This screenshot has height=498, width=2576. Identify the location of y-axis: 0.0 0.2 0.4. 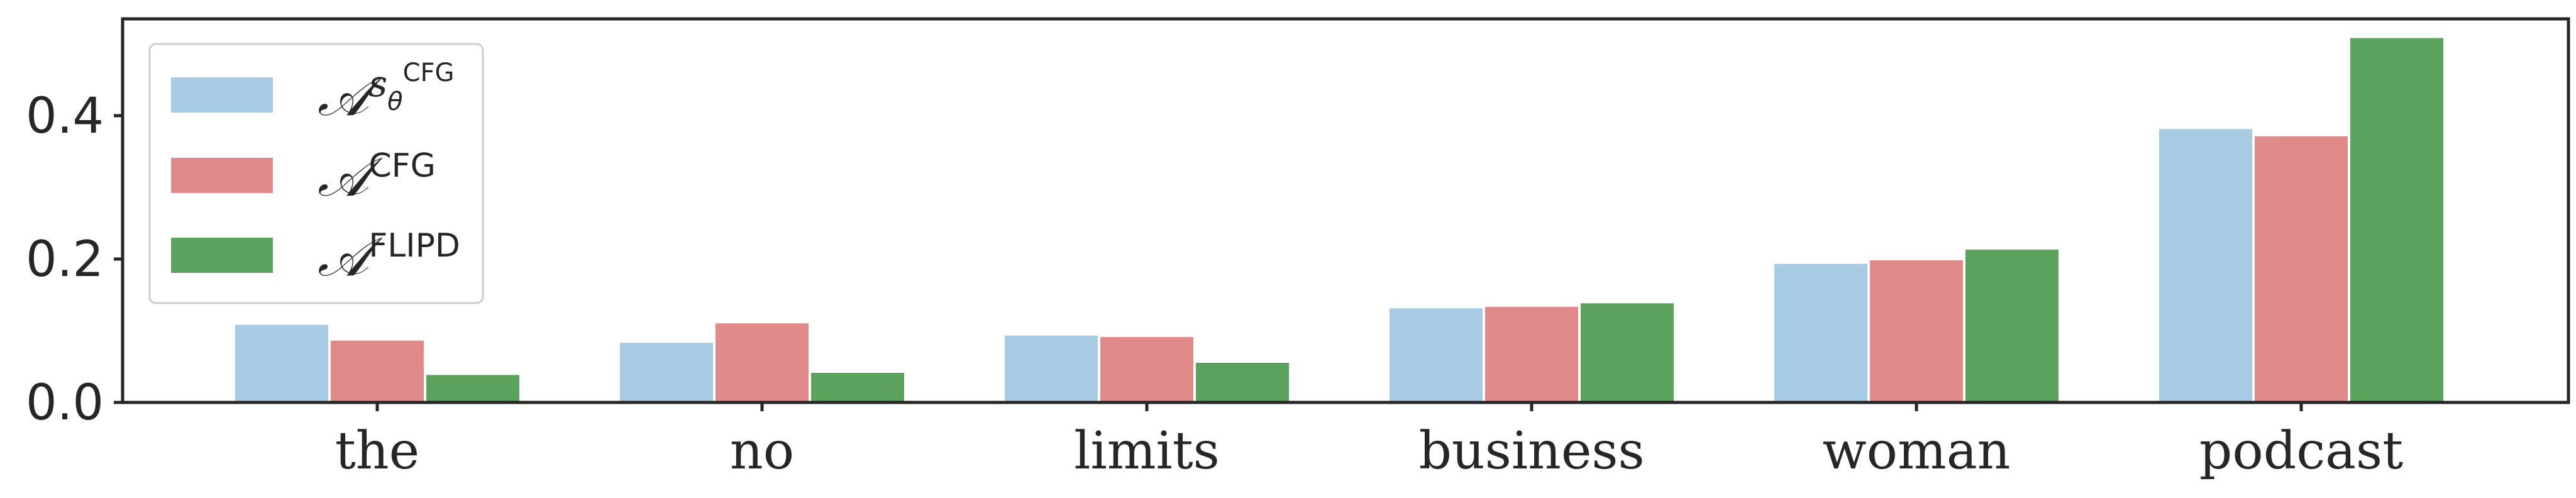
(74, 259).